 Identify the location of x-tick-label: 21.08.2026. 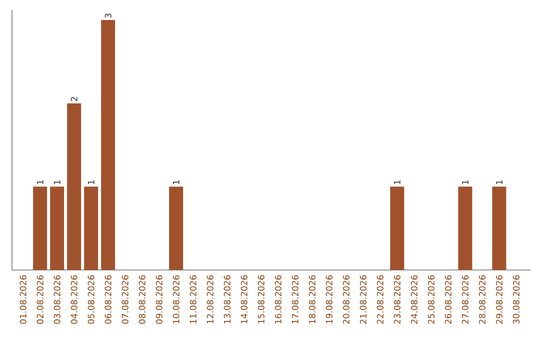
(363, 299).